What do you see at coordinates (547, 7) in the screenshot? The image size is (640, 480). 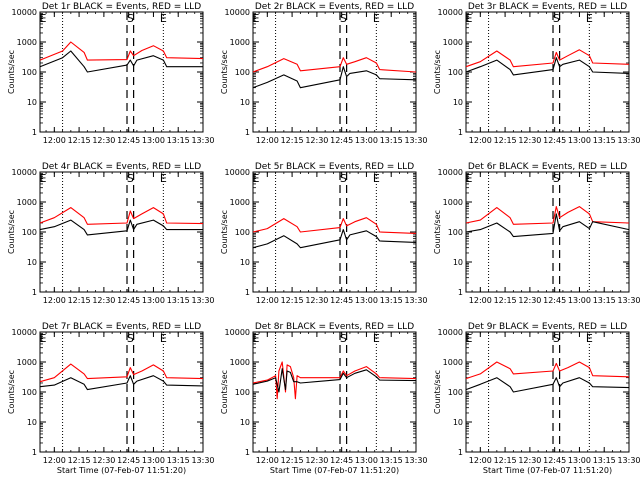 I see `panel-title: Det 3r BLACK = Events, RED = LLD` at bounding box center [547, 7].